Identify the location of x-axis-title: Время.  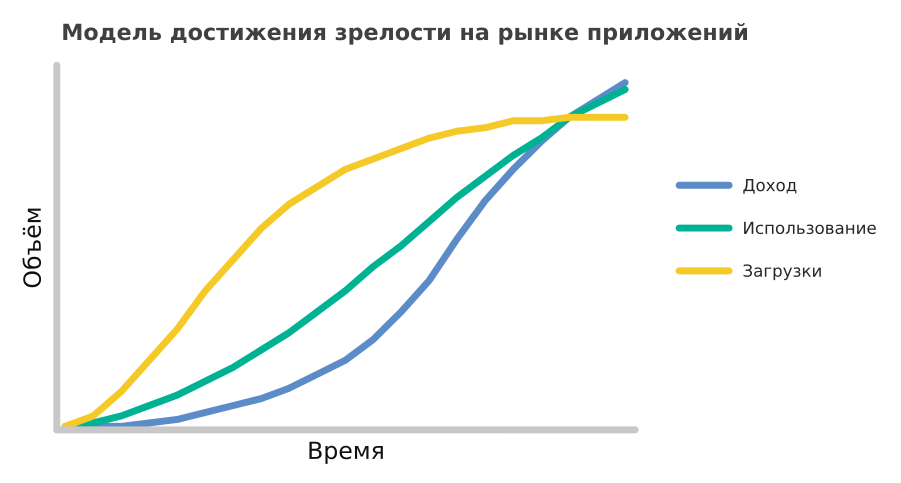
(346, 453).